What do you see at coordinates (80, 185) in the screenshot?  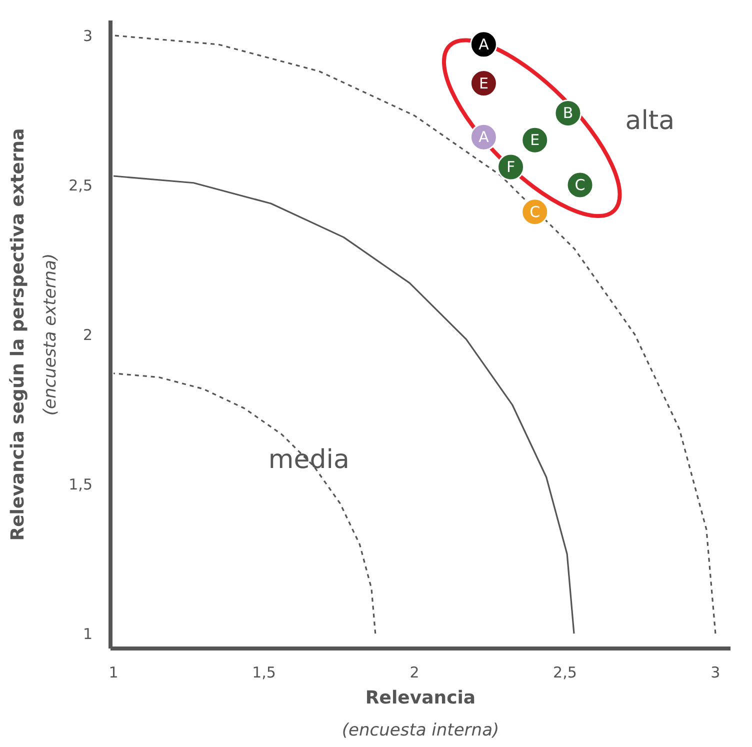 I see `y-tick-label: 2,5` at bounding box center [80, 185].